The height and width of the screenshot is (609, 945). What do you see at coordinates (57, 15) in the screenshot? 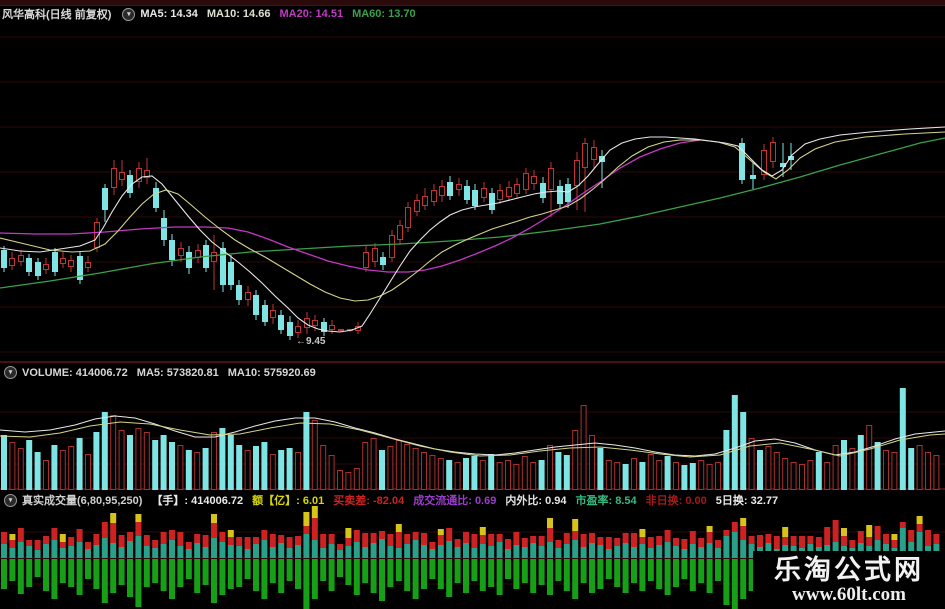
I see `page-title: 风华高科(日线 前复权)` at bounding box center [57, 15].